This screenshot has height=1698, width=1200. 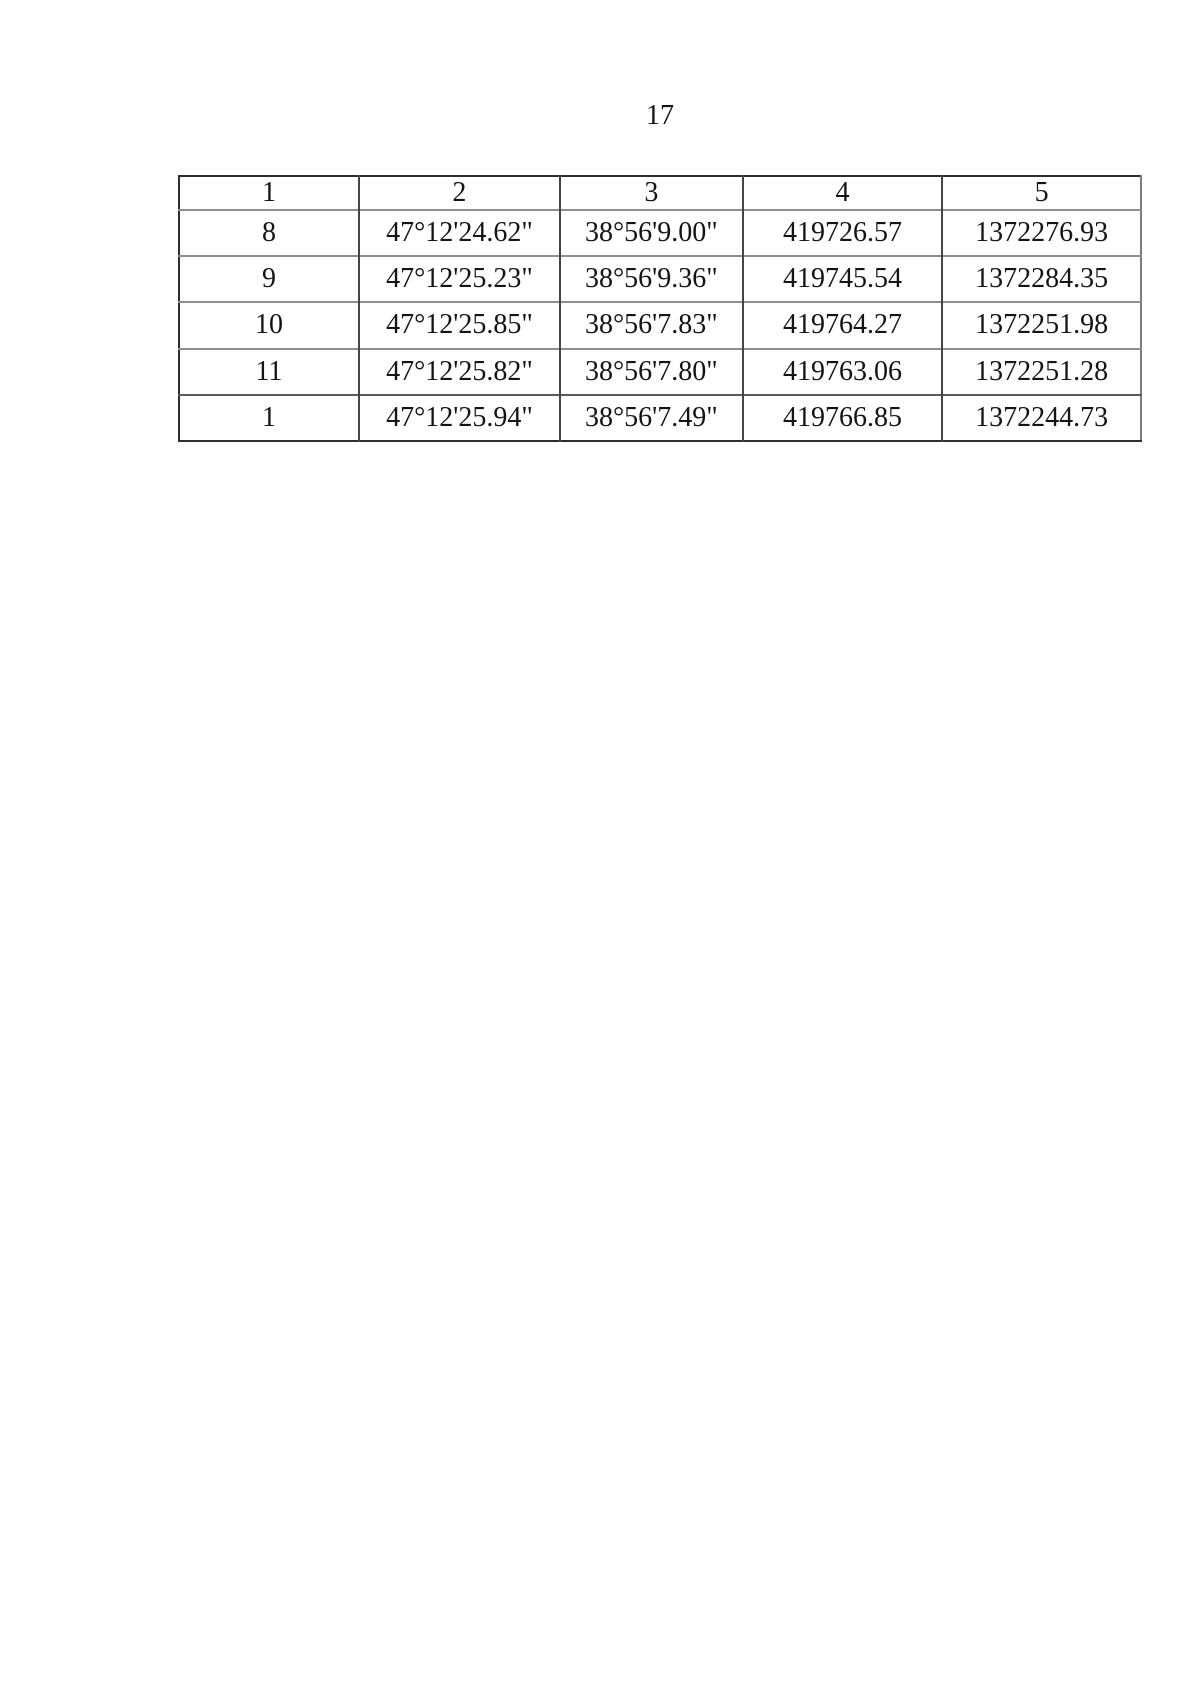 I want to click on coordinate-x-cell: 419745.54, so click(x=842, y=279).